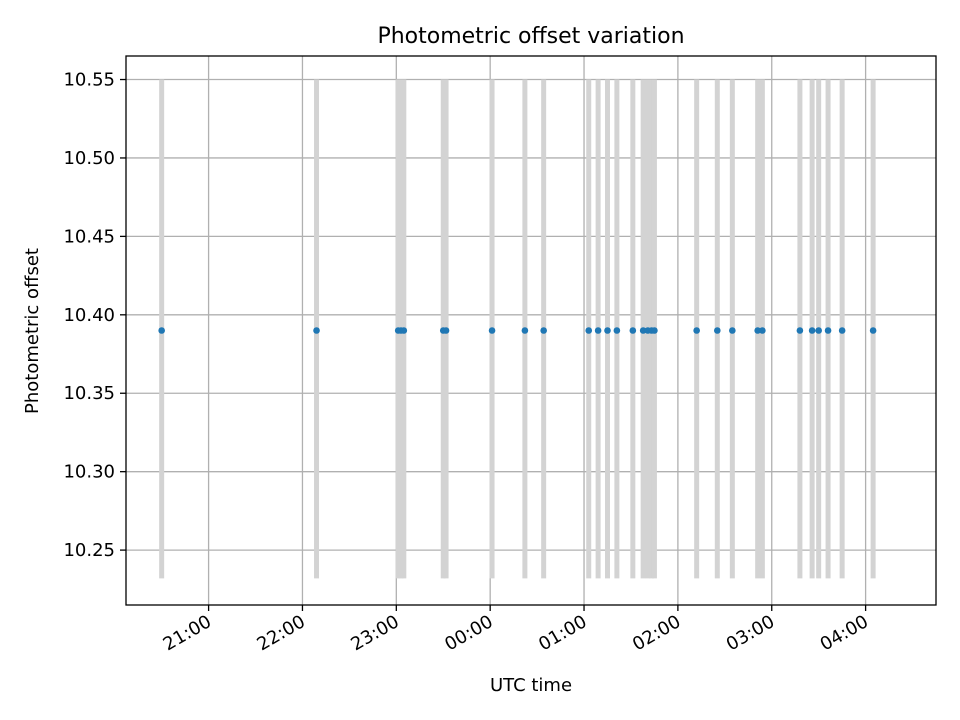  Describe the element at coordinates (89, 550) in the screenshot. I see `y-tick-label: 10.25` at that location.